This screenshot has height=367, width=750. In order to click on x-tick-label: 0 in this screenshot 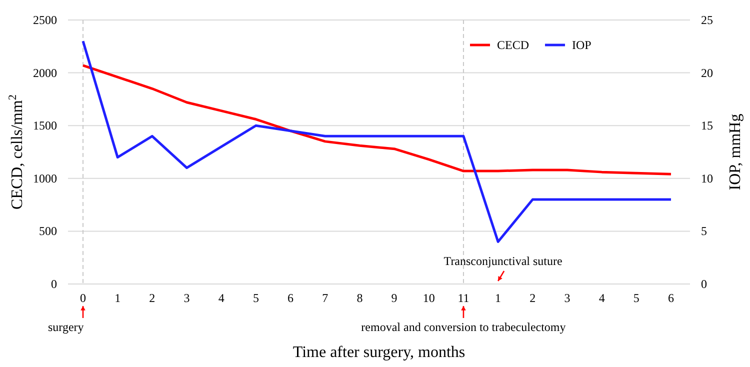, I will do `click(83, 298)`.